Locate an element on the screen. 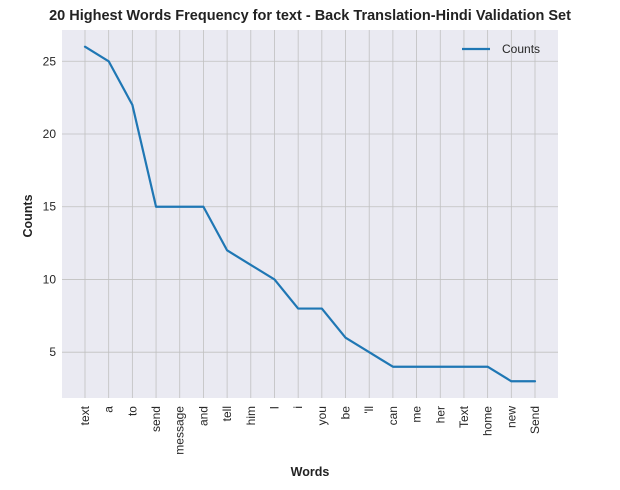 The height and width of the screenshot is (490, 620). legend: Counts is located at coordinates (501, 49).